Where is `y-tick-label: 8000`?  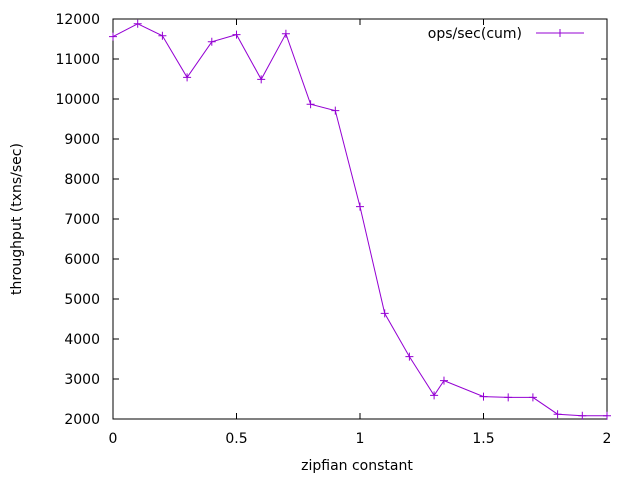
y-tick-label: 8000 is located at coordinates (82, 180).